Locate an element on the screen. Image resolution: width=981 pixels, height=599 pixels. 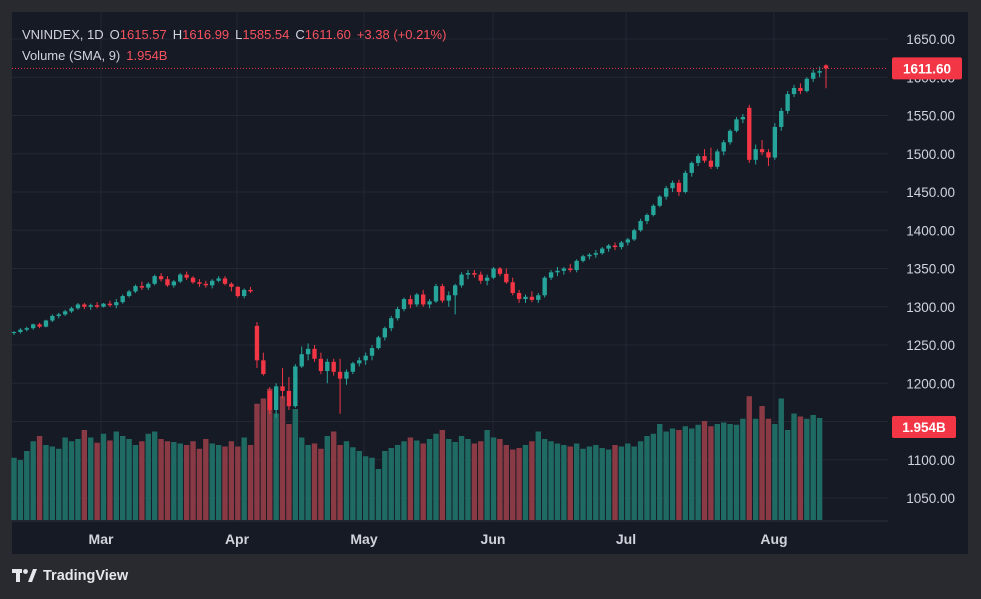
tradingview-logo: TradingView is located at coordinates (70, 575).